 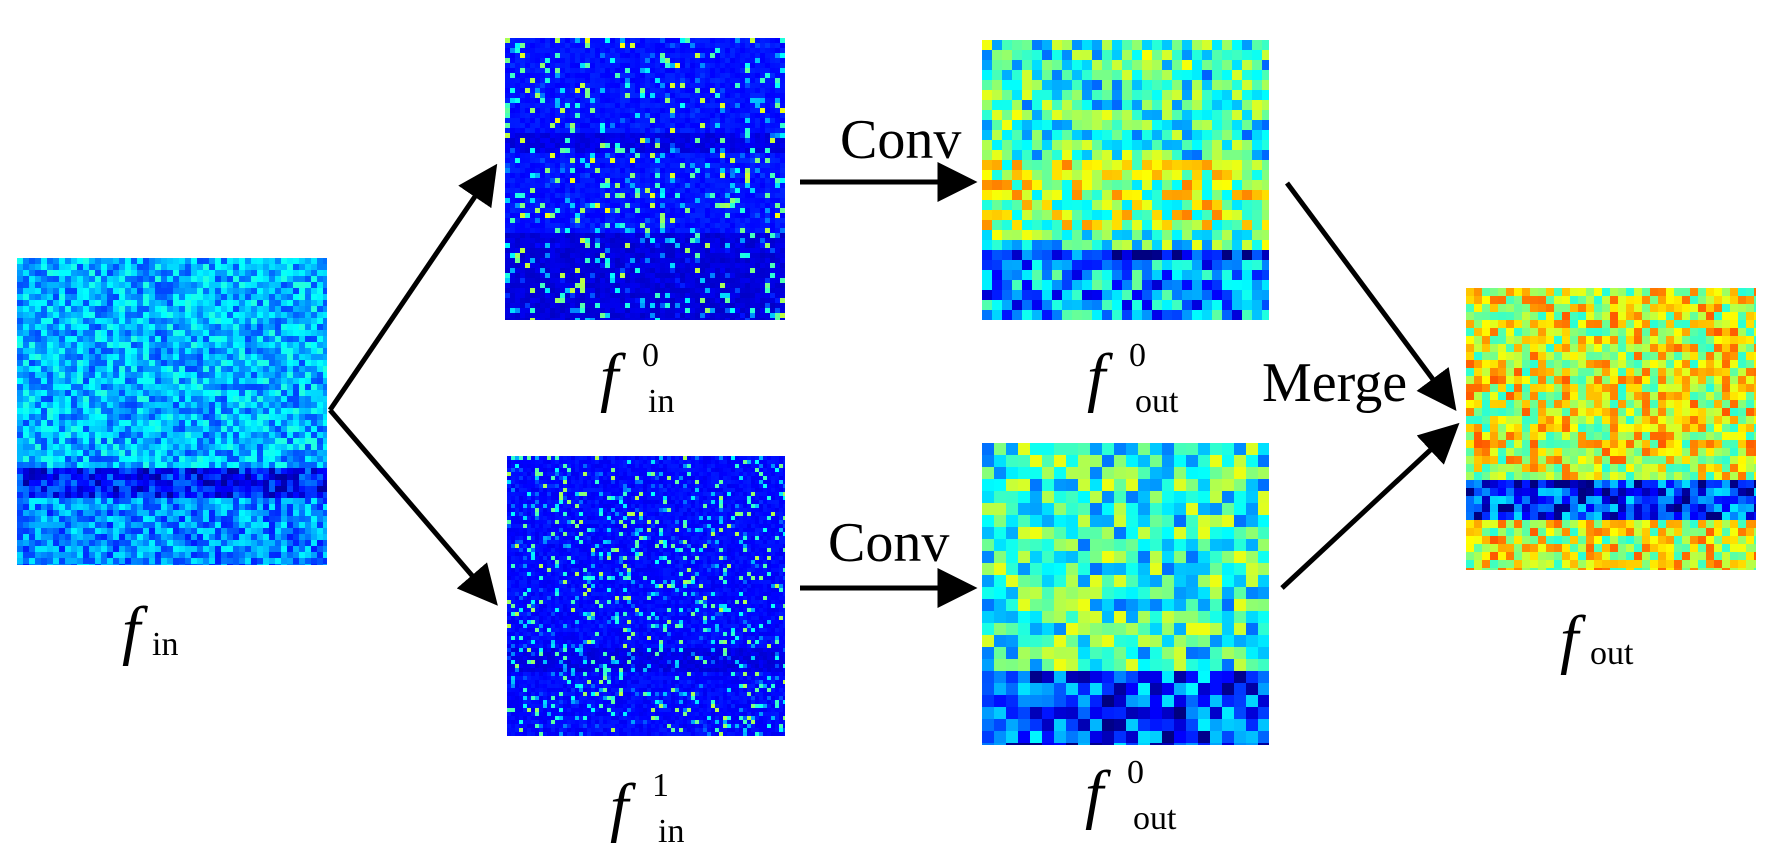 I want to click on arrow-input-to-split-high, so click(x=411, y=290).